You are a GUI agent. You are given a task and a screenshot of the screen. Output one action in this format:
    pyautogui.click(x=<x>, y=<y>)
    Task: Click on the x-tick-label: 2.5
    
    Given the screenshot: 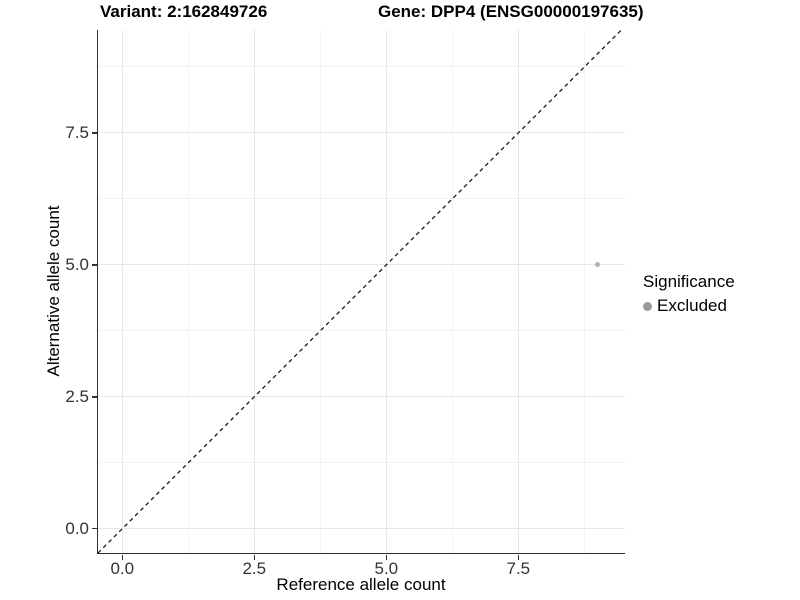 What is the action you would take?
    pyautogui.click(x=254, y=568)
    